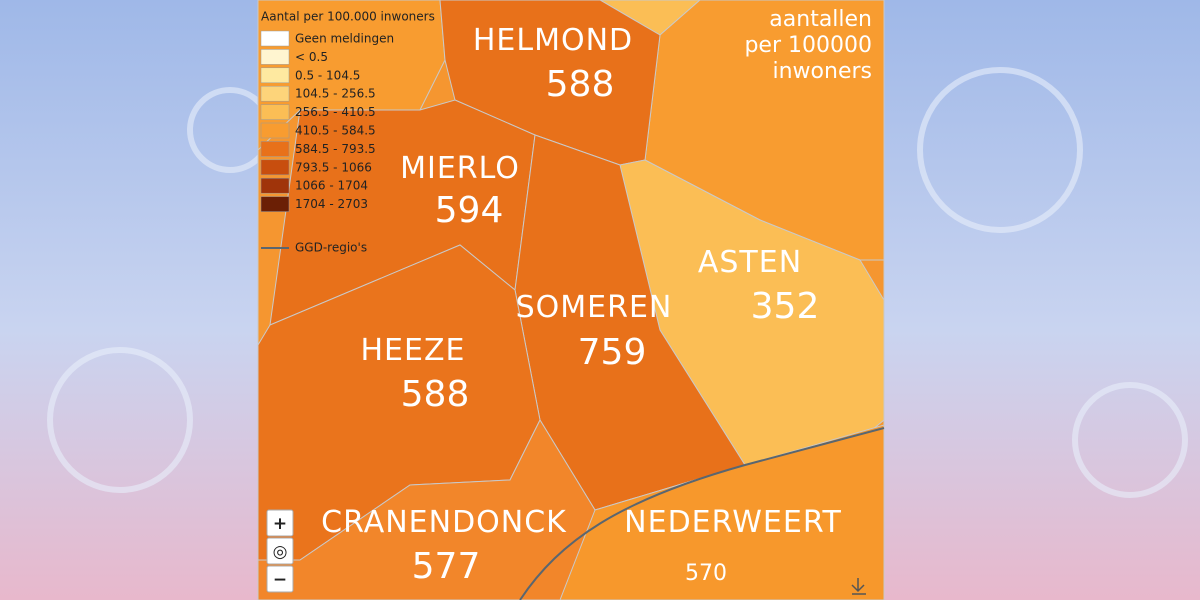 Image resolution: width=1200 pixels, height=600 pixels. What do you see at coordinates (344, 39) in the screenshot?
I see `legend-label: Geen meldingen` at bounding box center [344, 39].